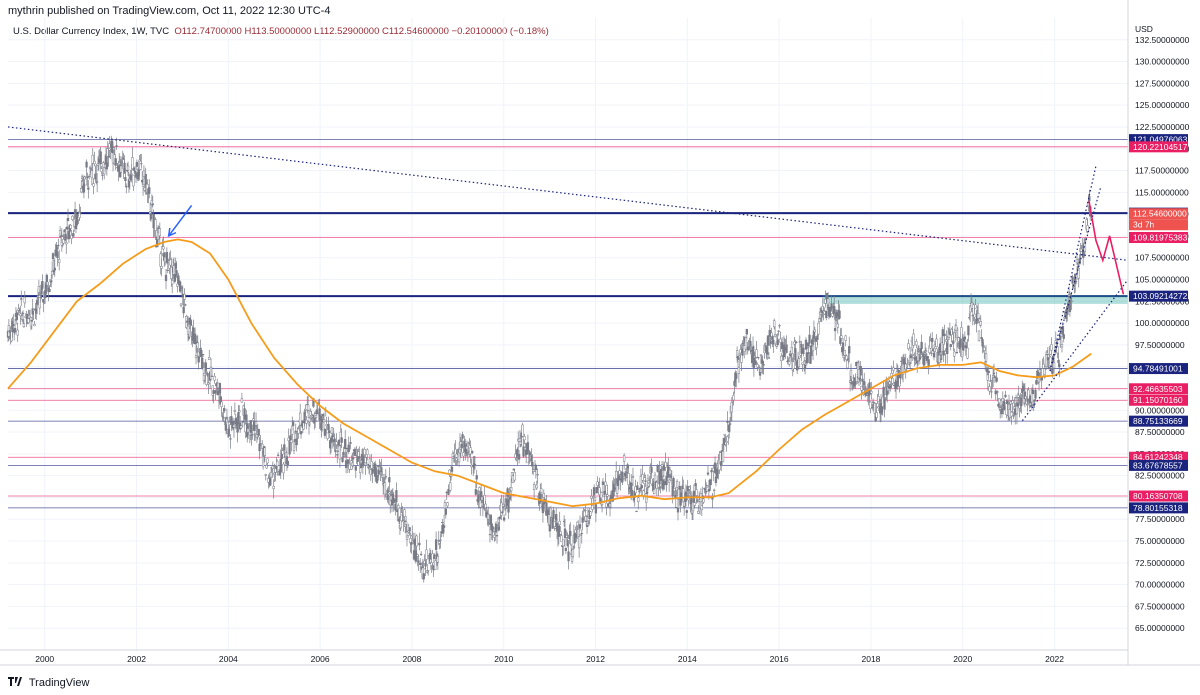 This screenshot has height=695, width=1200. I want to click on level-tag-text: 83.67678557, so click(1158, 465).